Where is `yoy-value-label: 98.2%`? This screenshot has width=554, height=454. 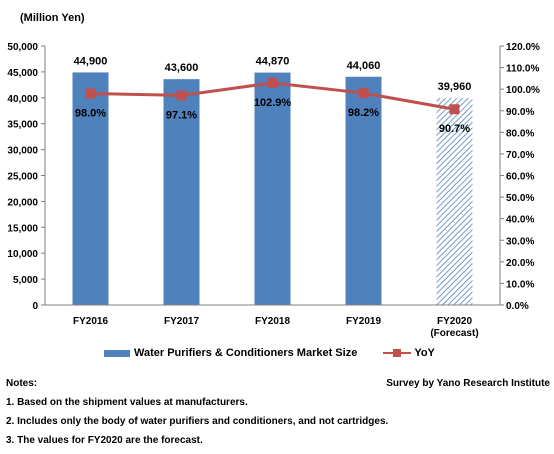
yoy-value-label: 98.2% is located at coordinates (363, 113).